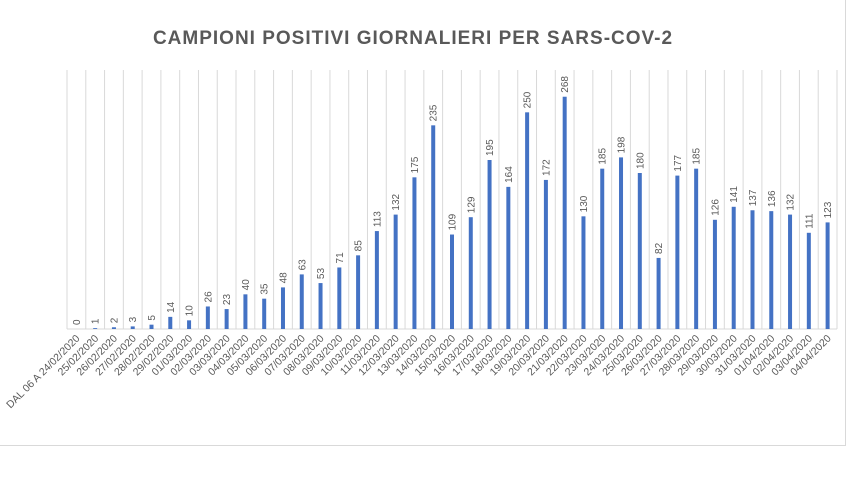  Describe the element at coordinates (302, 265) in the screenshot. I see `data-label: 63` at that location.